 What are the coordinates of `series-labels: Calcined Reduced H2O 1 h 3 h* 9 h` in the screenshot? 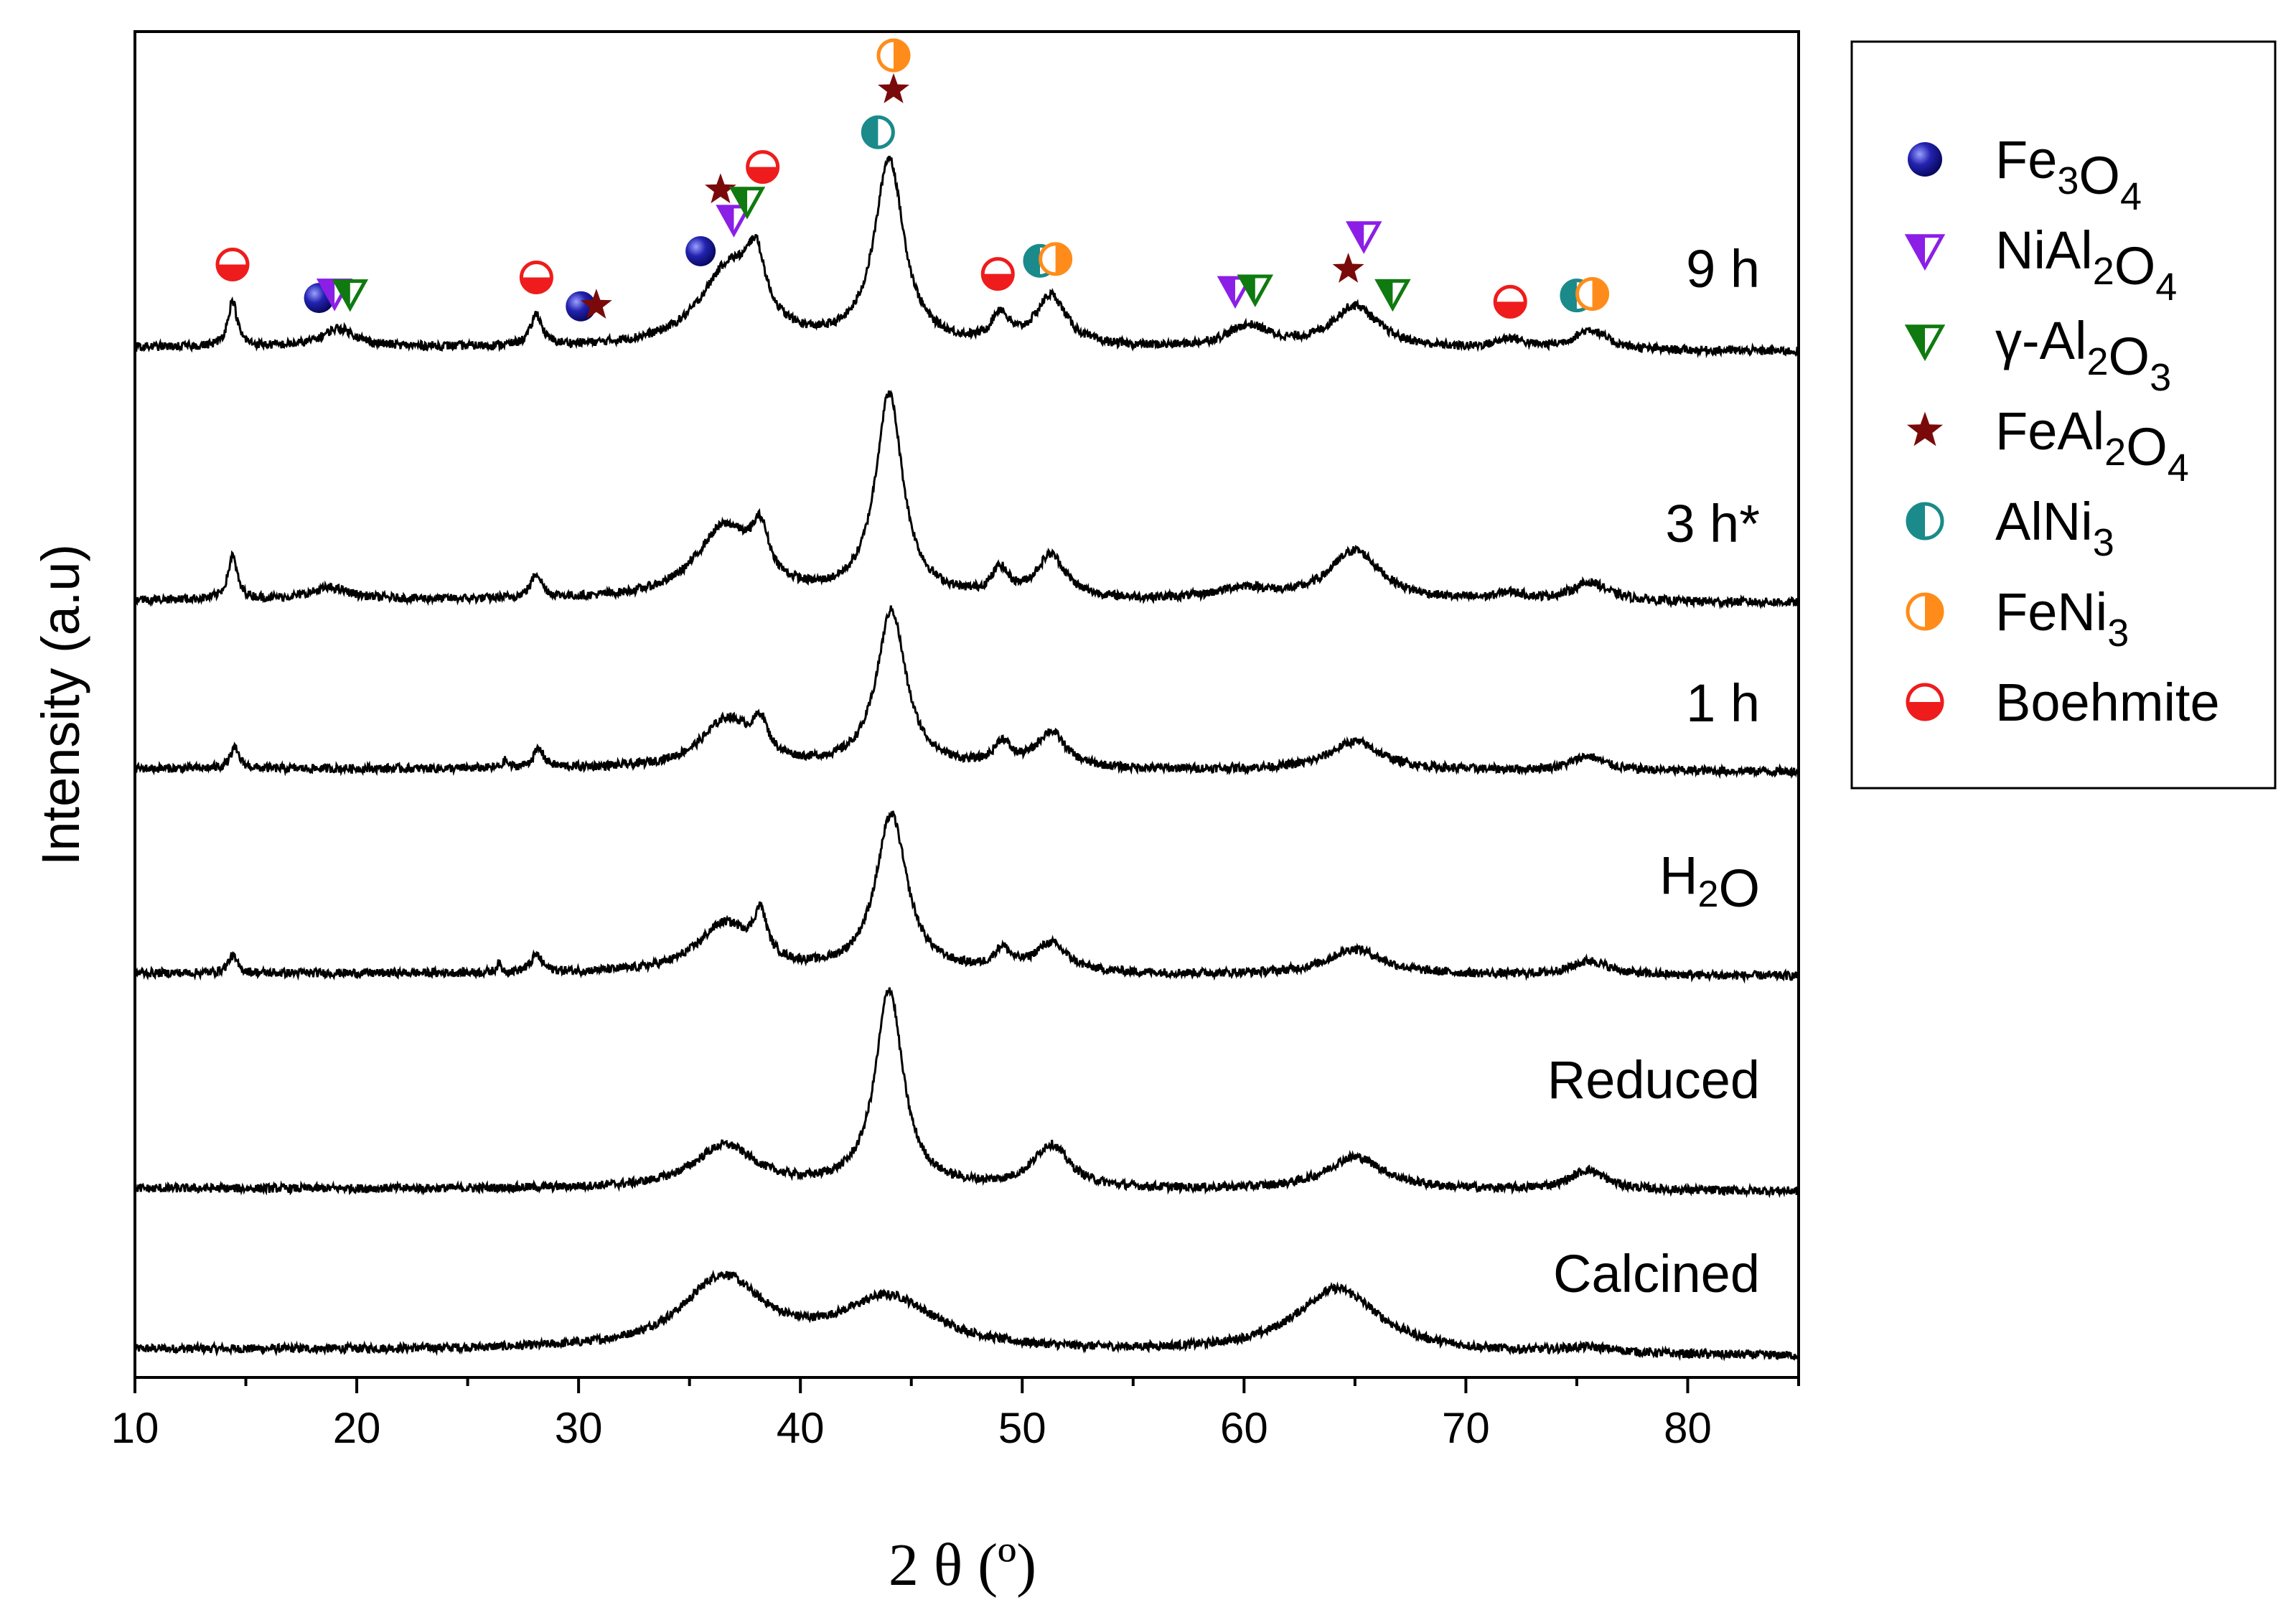 It's located at (1653, 772).